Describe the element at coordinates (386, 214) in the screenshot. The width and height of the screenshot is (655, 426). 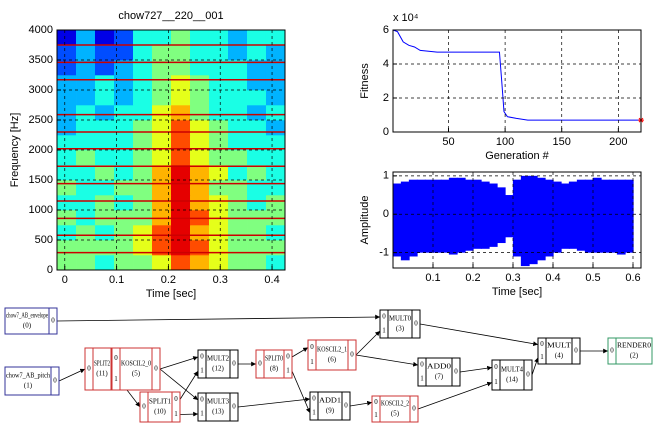
I see `y-tick-label: 0` at that location.